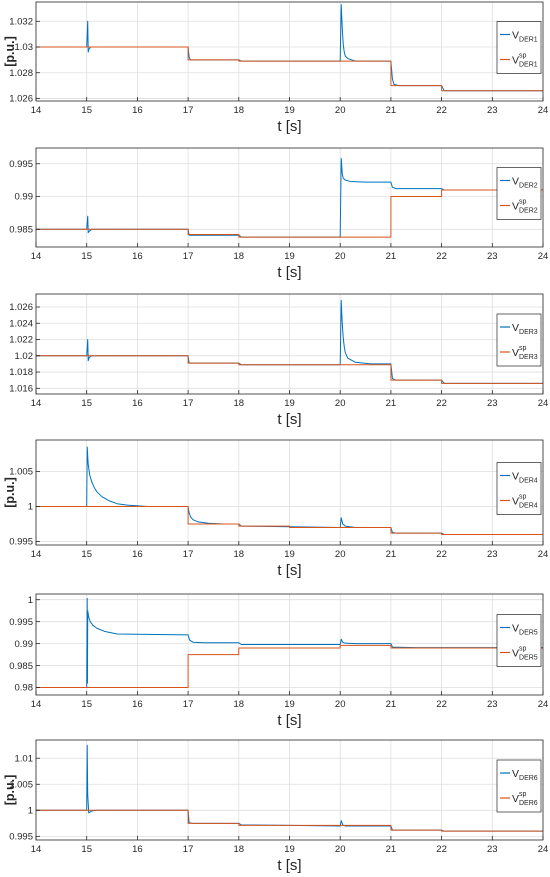 This screenshot has height=877, width=550. What do you see at coordinates (21, 323) in the screenshot?
I see `y-tick-label: 1.024` at bounding box center [21, 323].